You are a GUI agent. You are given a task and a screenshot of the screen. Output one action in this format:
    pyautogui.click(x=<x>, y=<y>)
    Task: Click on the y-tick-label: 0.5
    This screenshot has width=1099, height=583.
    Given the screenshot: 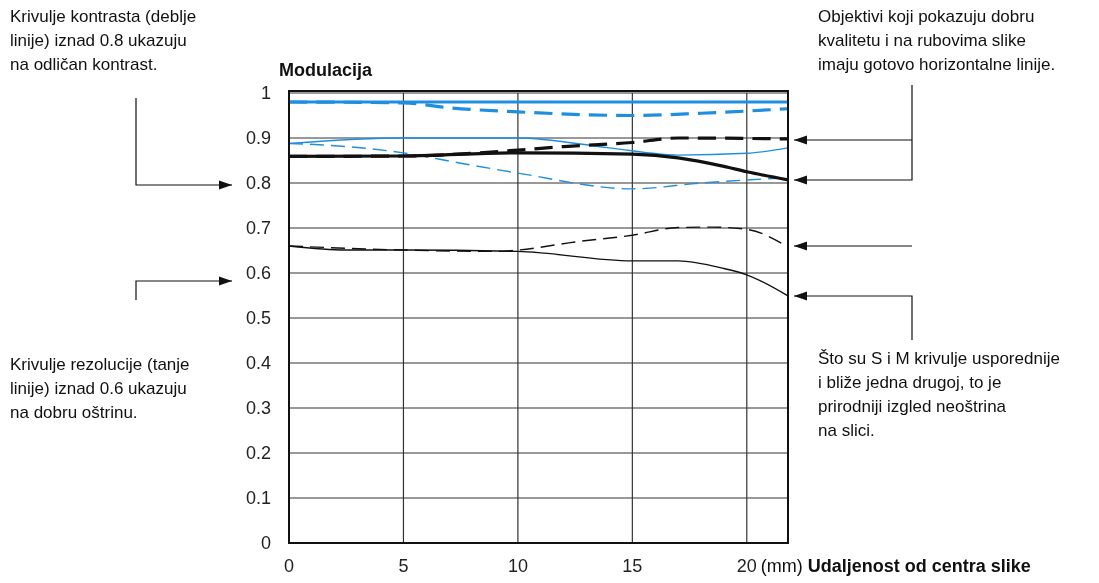 What is the action you would take?
    pyautogui.click(x=258, y=318)
    